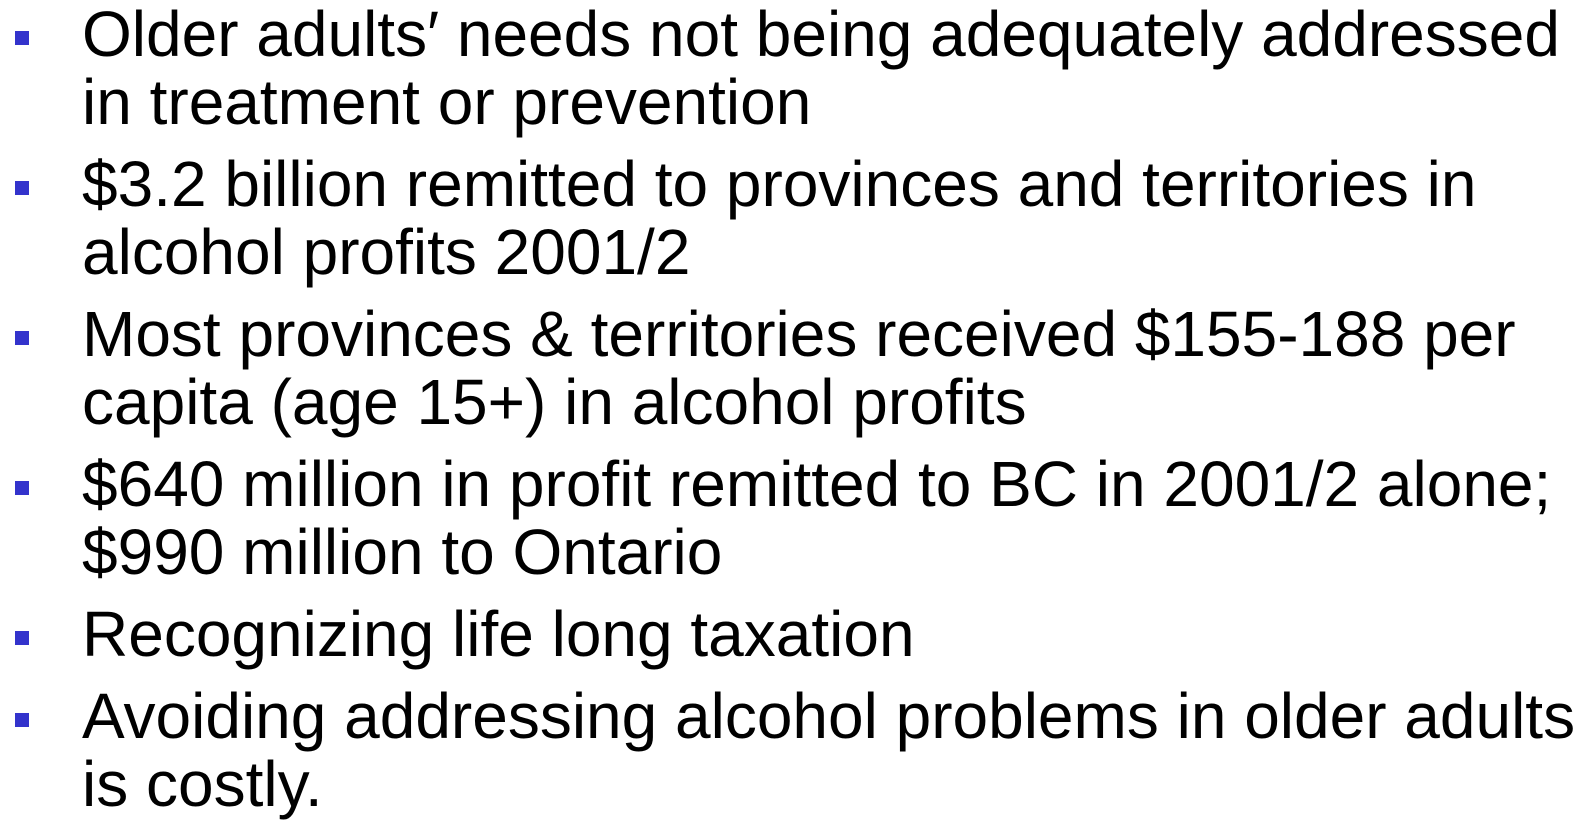 This screenshot has width=1596, height=833. What do you see at coordinates (447, 102) in the screenshot?
I see `bullet-text: in treatment or prevention` at bounding box center [447, 102].